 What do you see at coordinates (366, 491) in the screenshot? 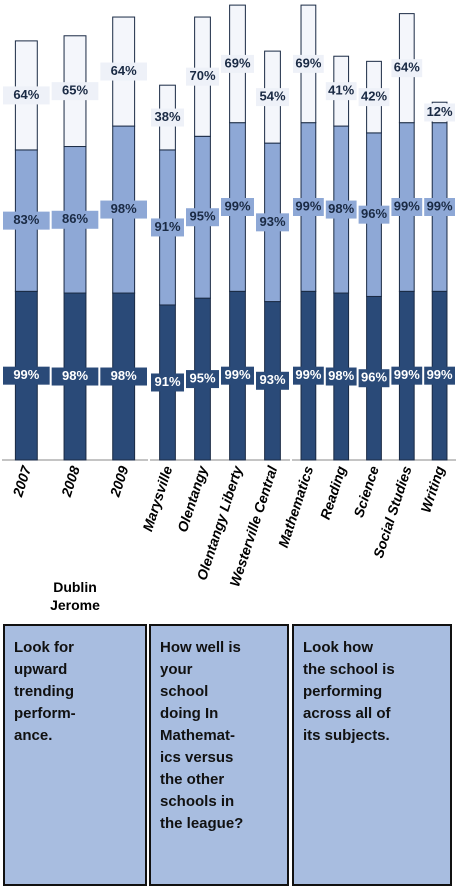
I see `x-tick-label: Science` at bounding box center [366, 491].